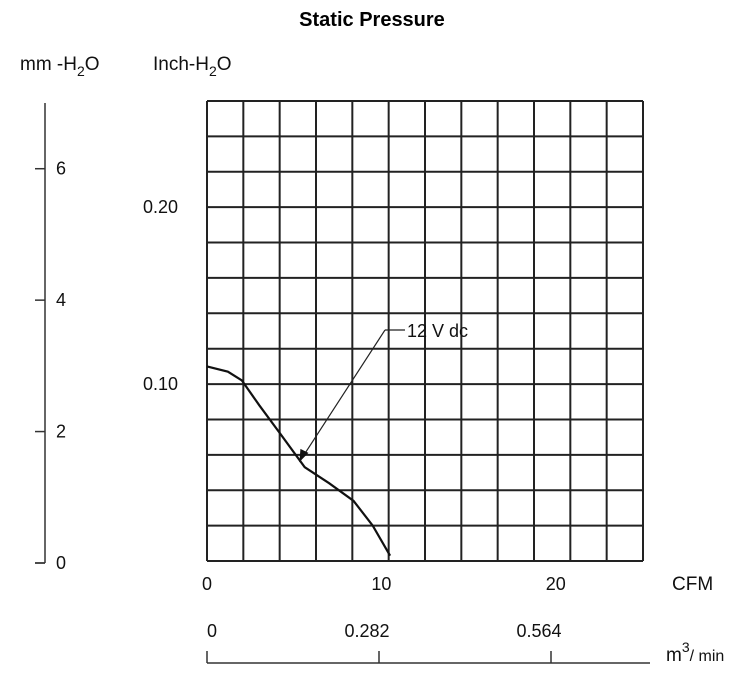  I want to click on x2-axis-label-sup: 3, so click(686, 647).